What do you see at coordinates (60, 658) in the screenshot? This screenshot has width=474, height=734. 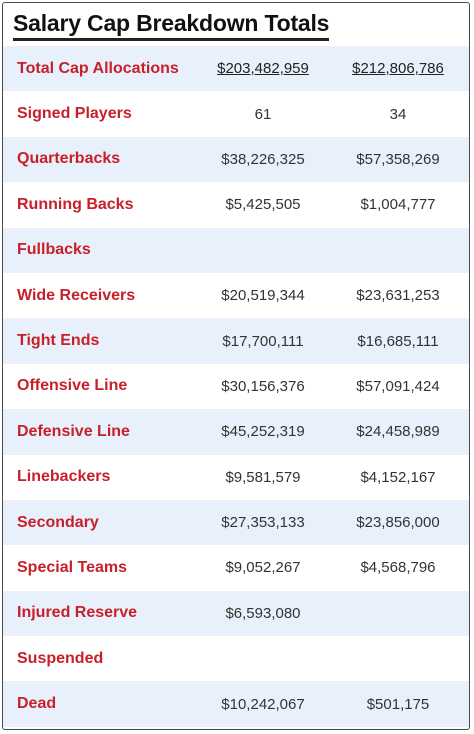 I see `row-label: Suspended` at bounding box center [60, 658].